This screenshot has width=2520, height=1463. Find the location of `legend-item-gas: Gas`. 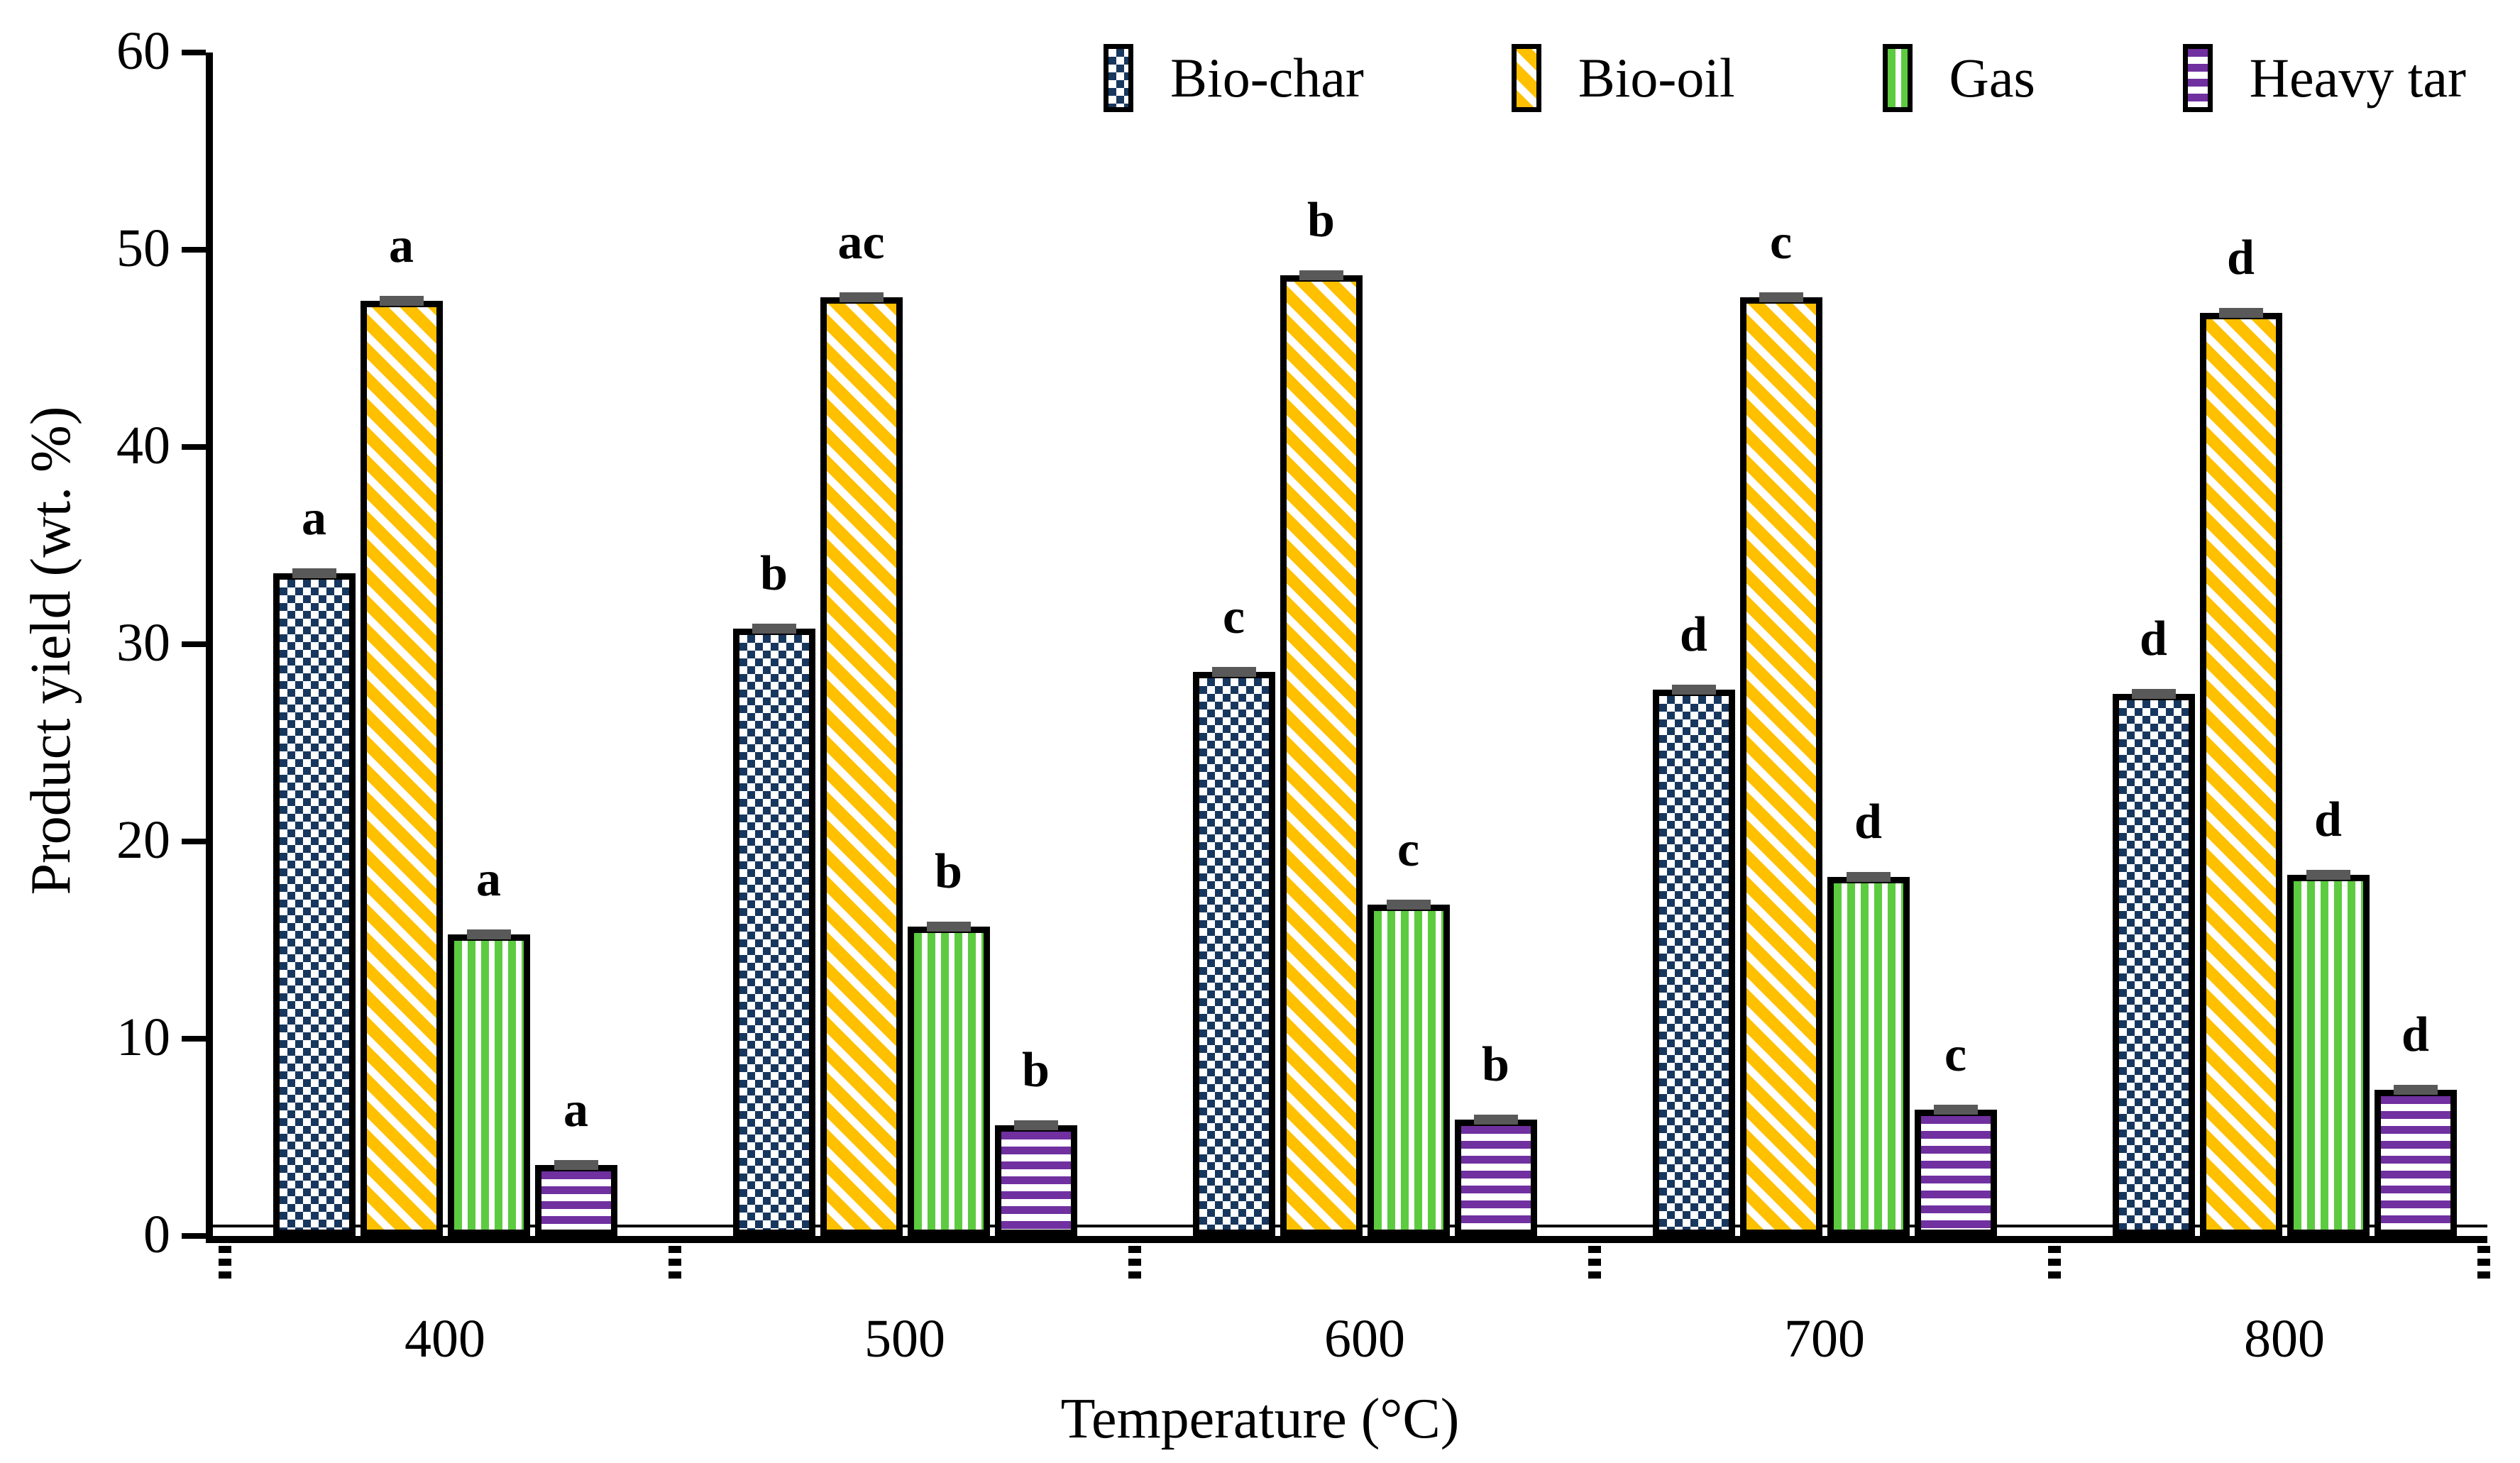

legend-item-gas: Gas is located at coordinates (1959, 78).